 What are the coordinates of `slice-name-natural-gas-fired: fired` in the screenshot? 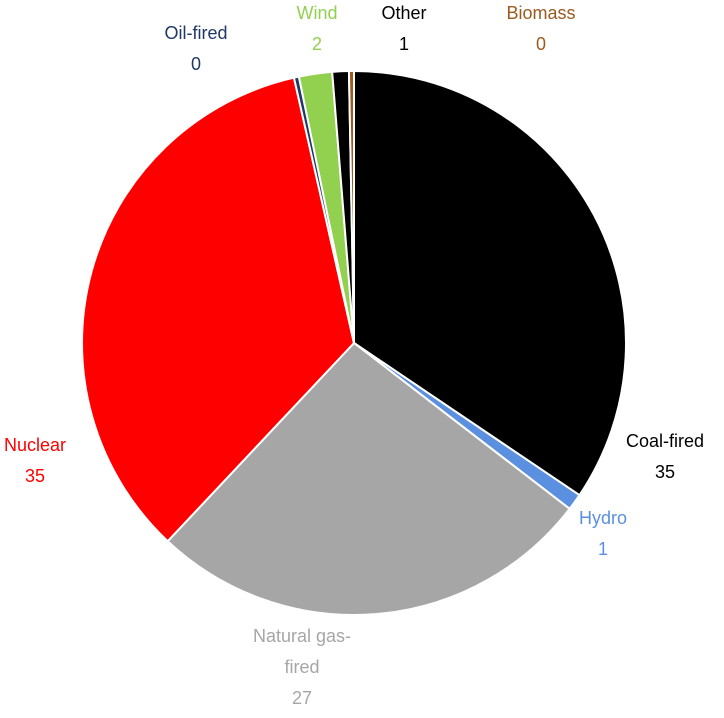 It's located at (301, 667).